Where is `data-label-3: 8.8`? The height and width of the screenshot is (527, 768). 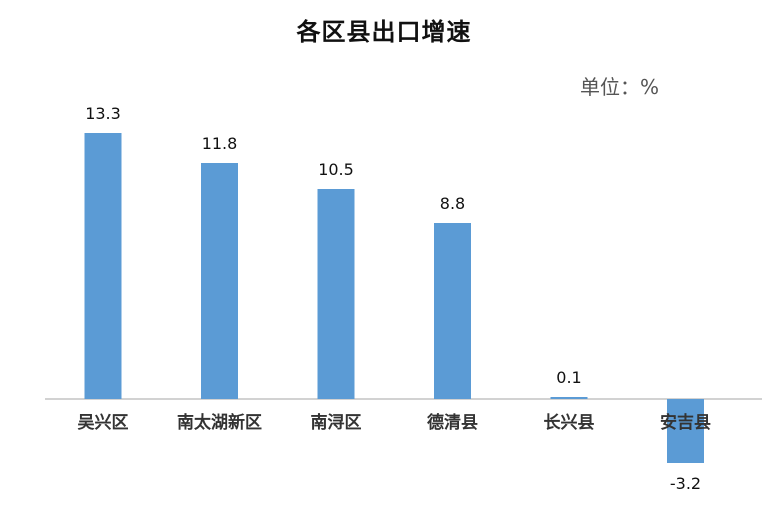 data-label-3: 8.8 is located at coordinates (452, 203).